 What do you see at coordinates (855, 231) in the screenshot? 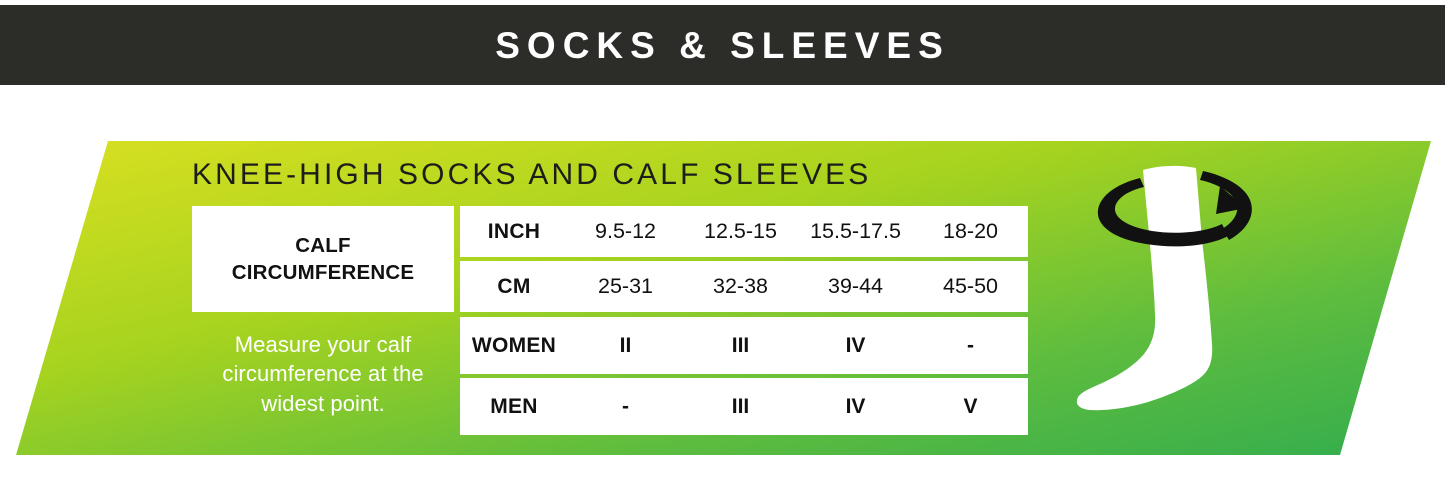
I see `cell-inch-3: 15.5-17.5` at bounding box center [855, 231].